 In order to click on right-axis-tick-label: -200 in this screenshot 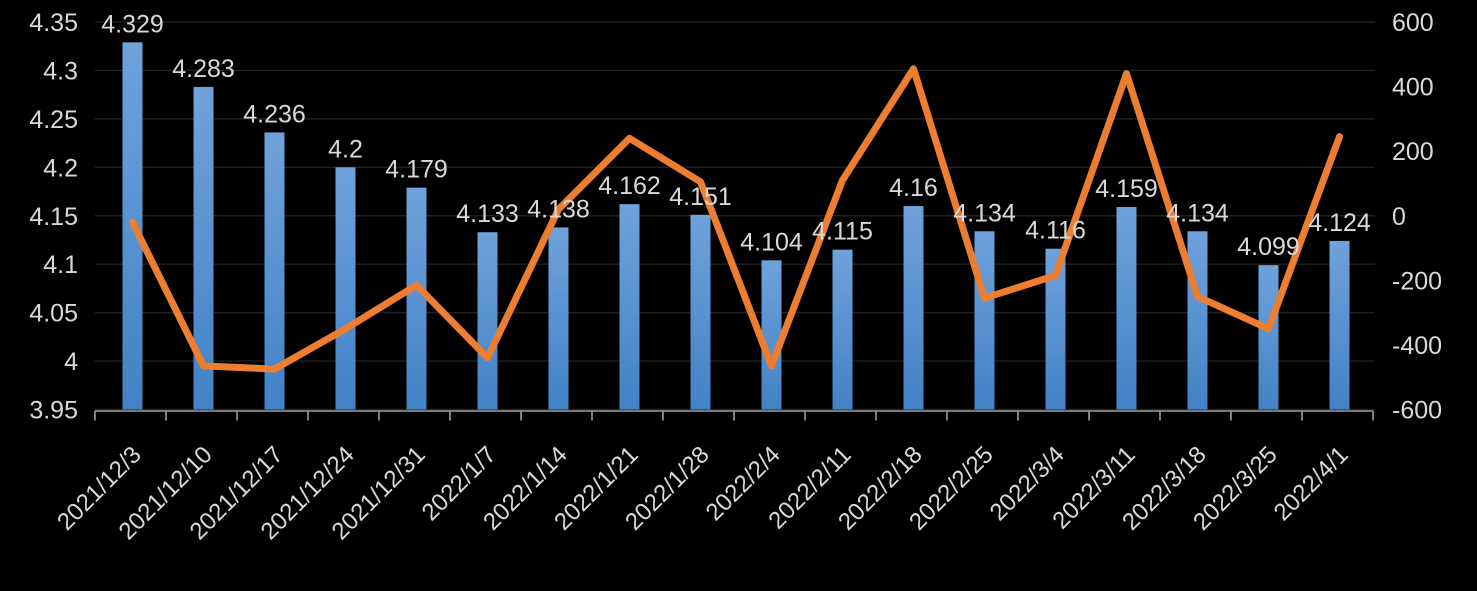, I will do `click(1417, 281)`.